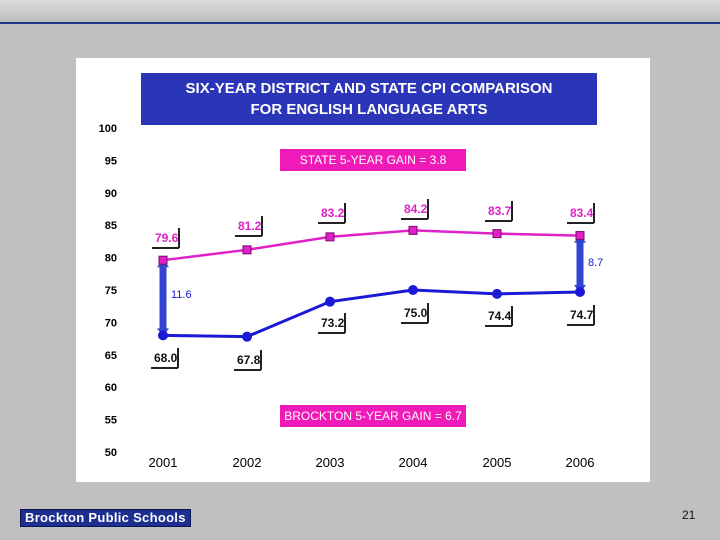 The image size is (720, 540). What do you see at coordinates (111, 291) in the screenshot?
I see `y-tick-label: 75` at bounding box center [111, 291].